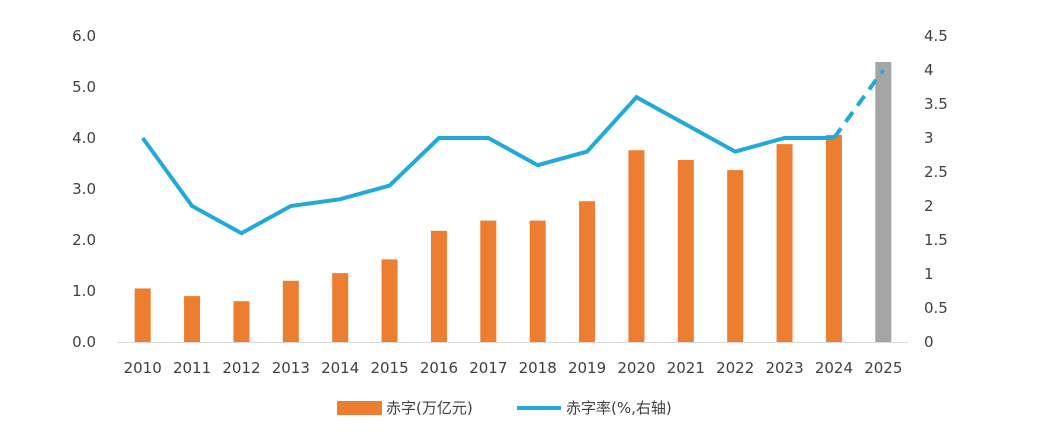  Describe the element at coordinates (936, 104) in the screenshot. I see `right-y-tick-label: 3.5` at that location.